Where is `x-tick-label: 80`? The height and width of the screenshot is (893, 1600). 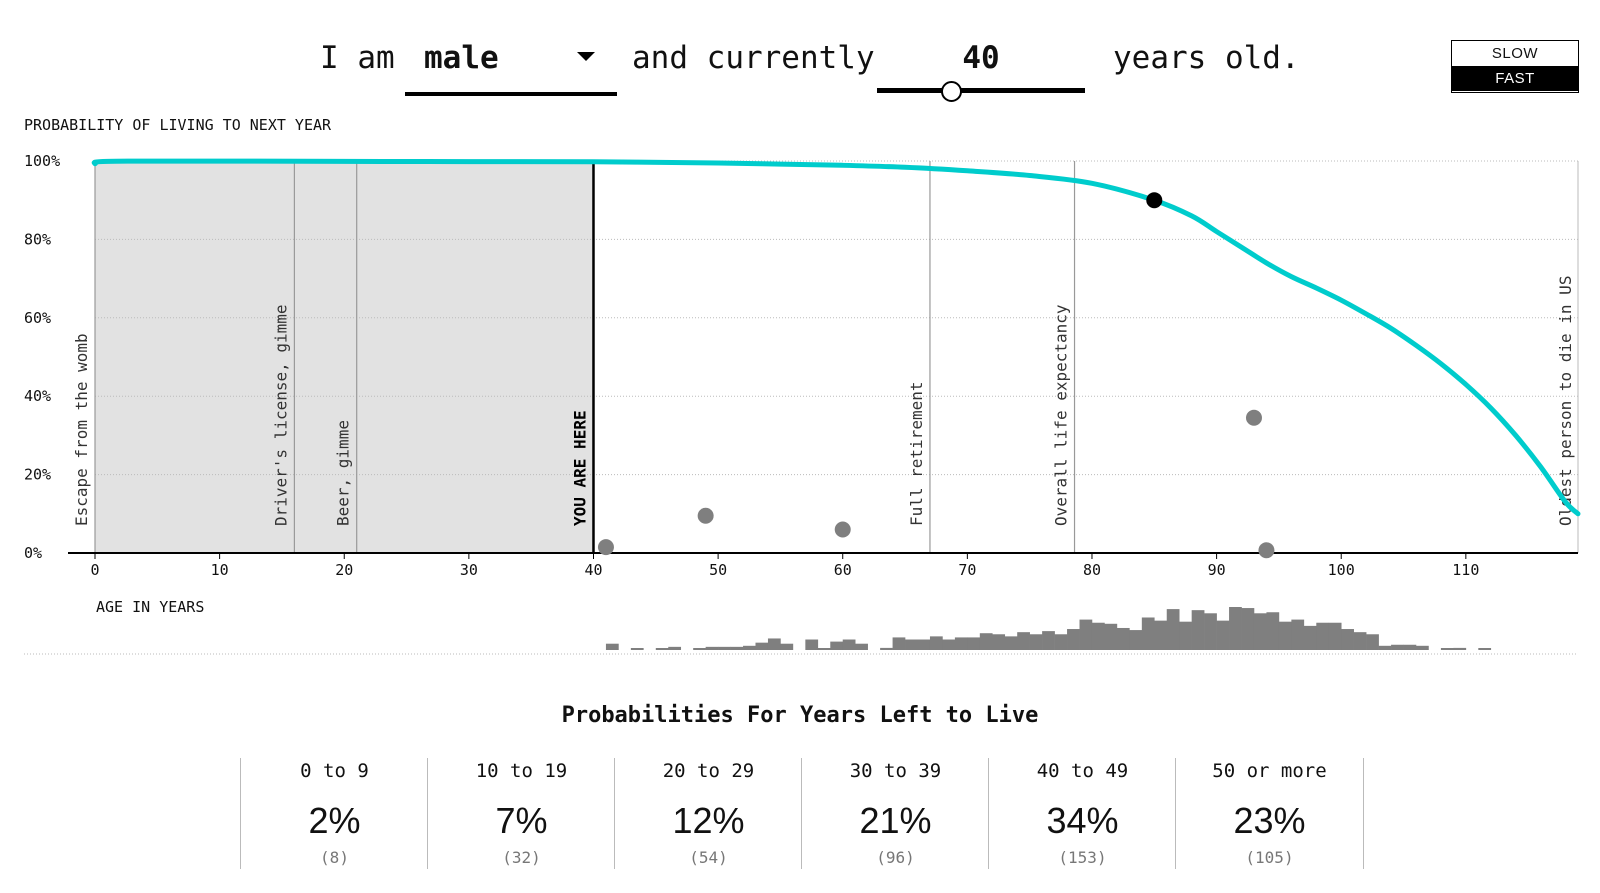 x-tick-label: 80 is located at coordinates (1092, 570).